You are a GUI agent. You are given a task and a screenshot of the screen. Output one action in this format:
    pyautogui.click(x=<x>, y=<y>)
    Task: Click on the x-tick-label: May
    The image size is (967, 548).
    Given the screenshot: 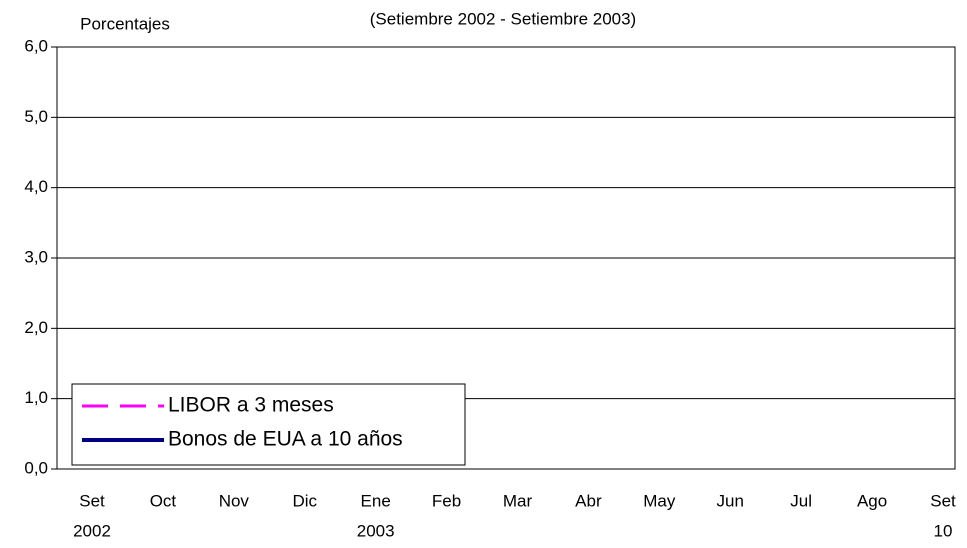 What is the action you would take?
    pyautogui.click(x=659, y=500)
    